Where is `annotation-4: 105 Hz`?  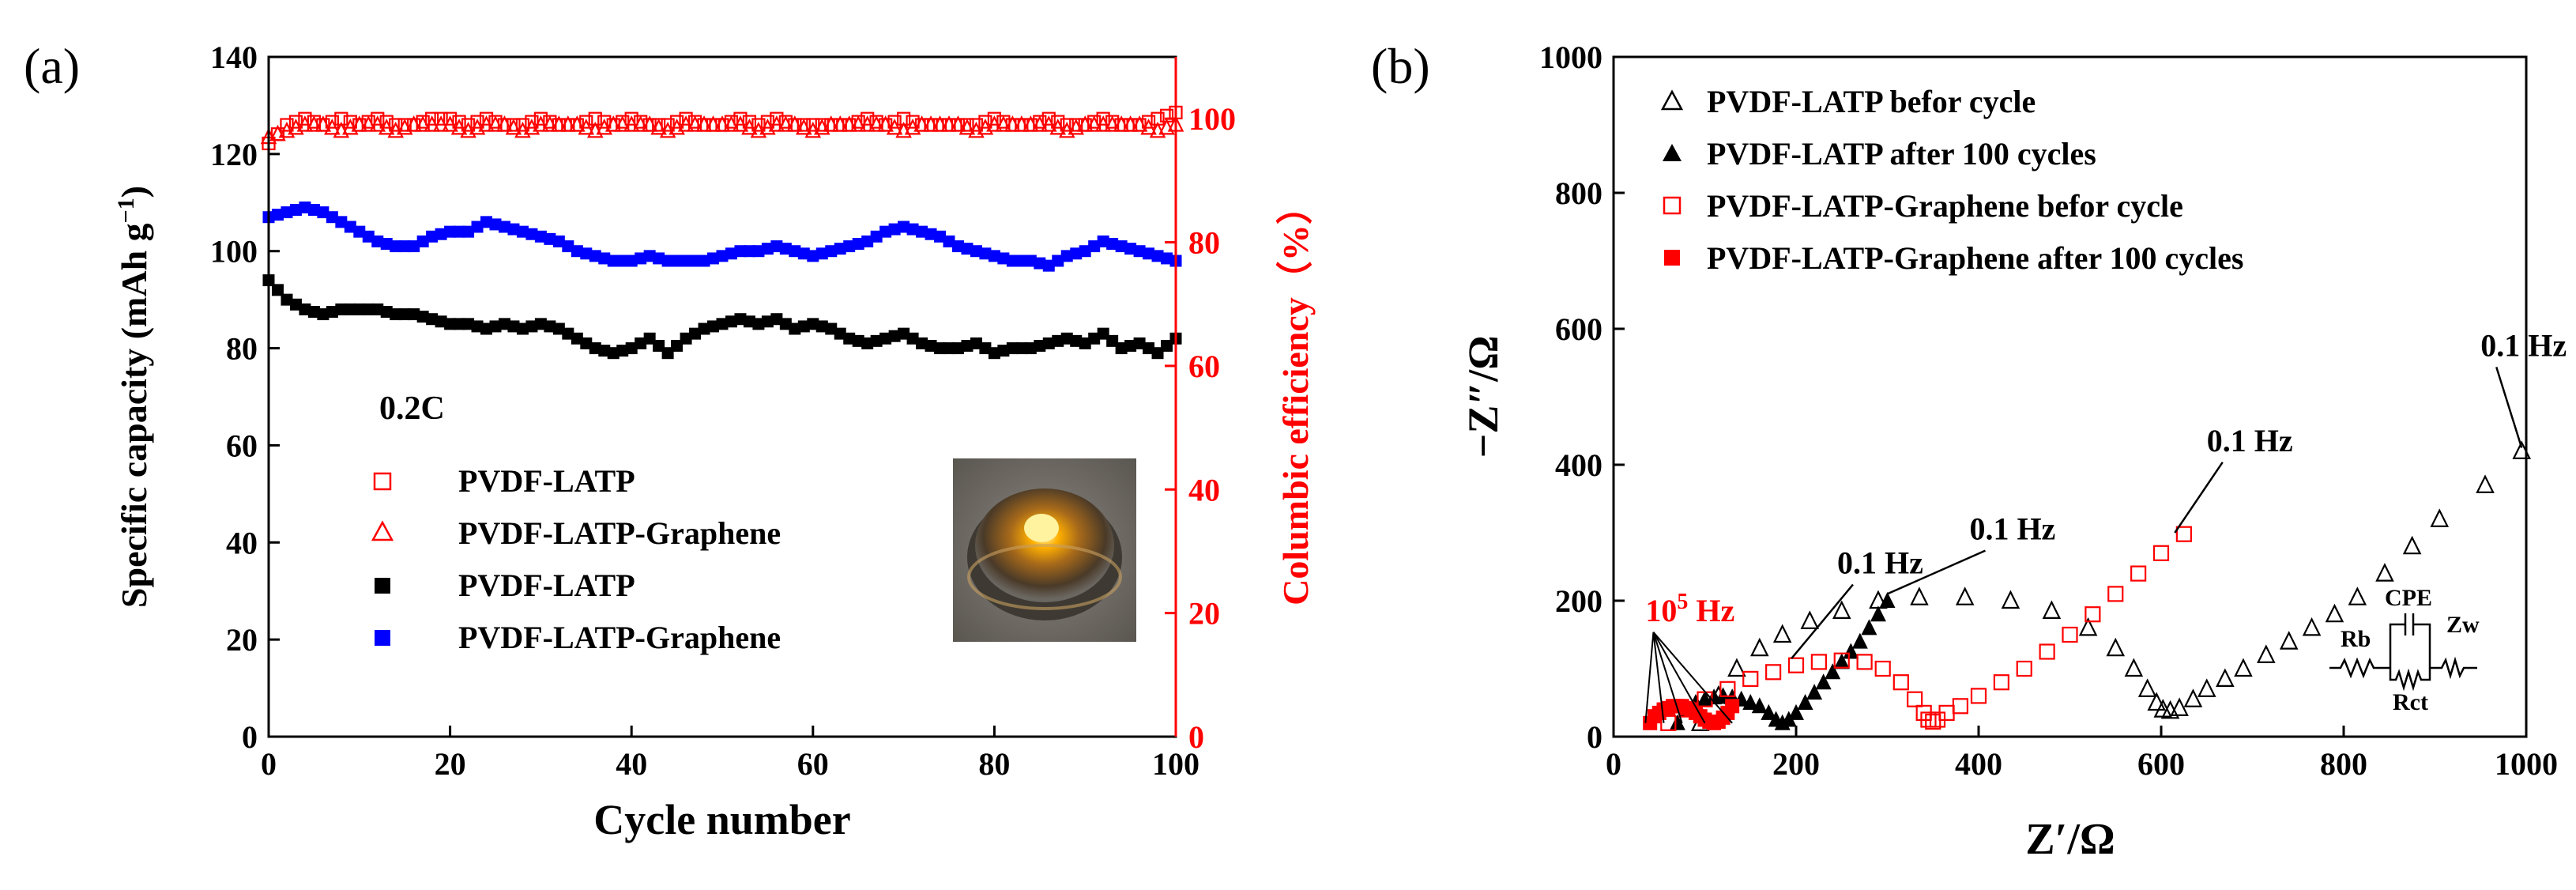 annotation-4: 105 Hz is located at coordinates (1689, 657).